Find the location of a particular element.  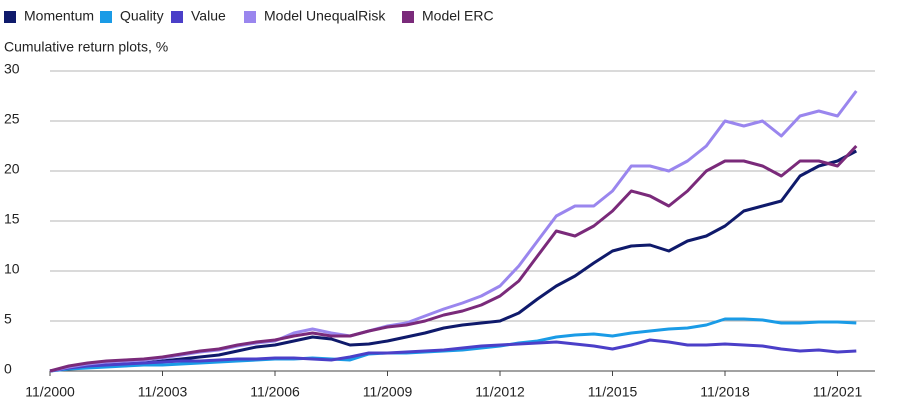

legend-label: Model UnequalRisk is located at coordinates (325, 16).